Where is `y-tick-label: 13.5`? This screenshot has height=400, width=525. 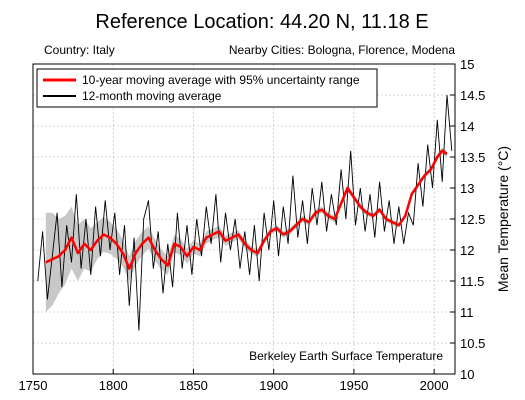
y-tick-label: 13.5 is located at coordinates (472, 157).